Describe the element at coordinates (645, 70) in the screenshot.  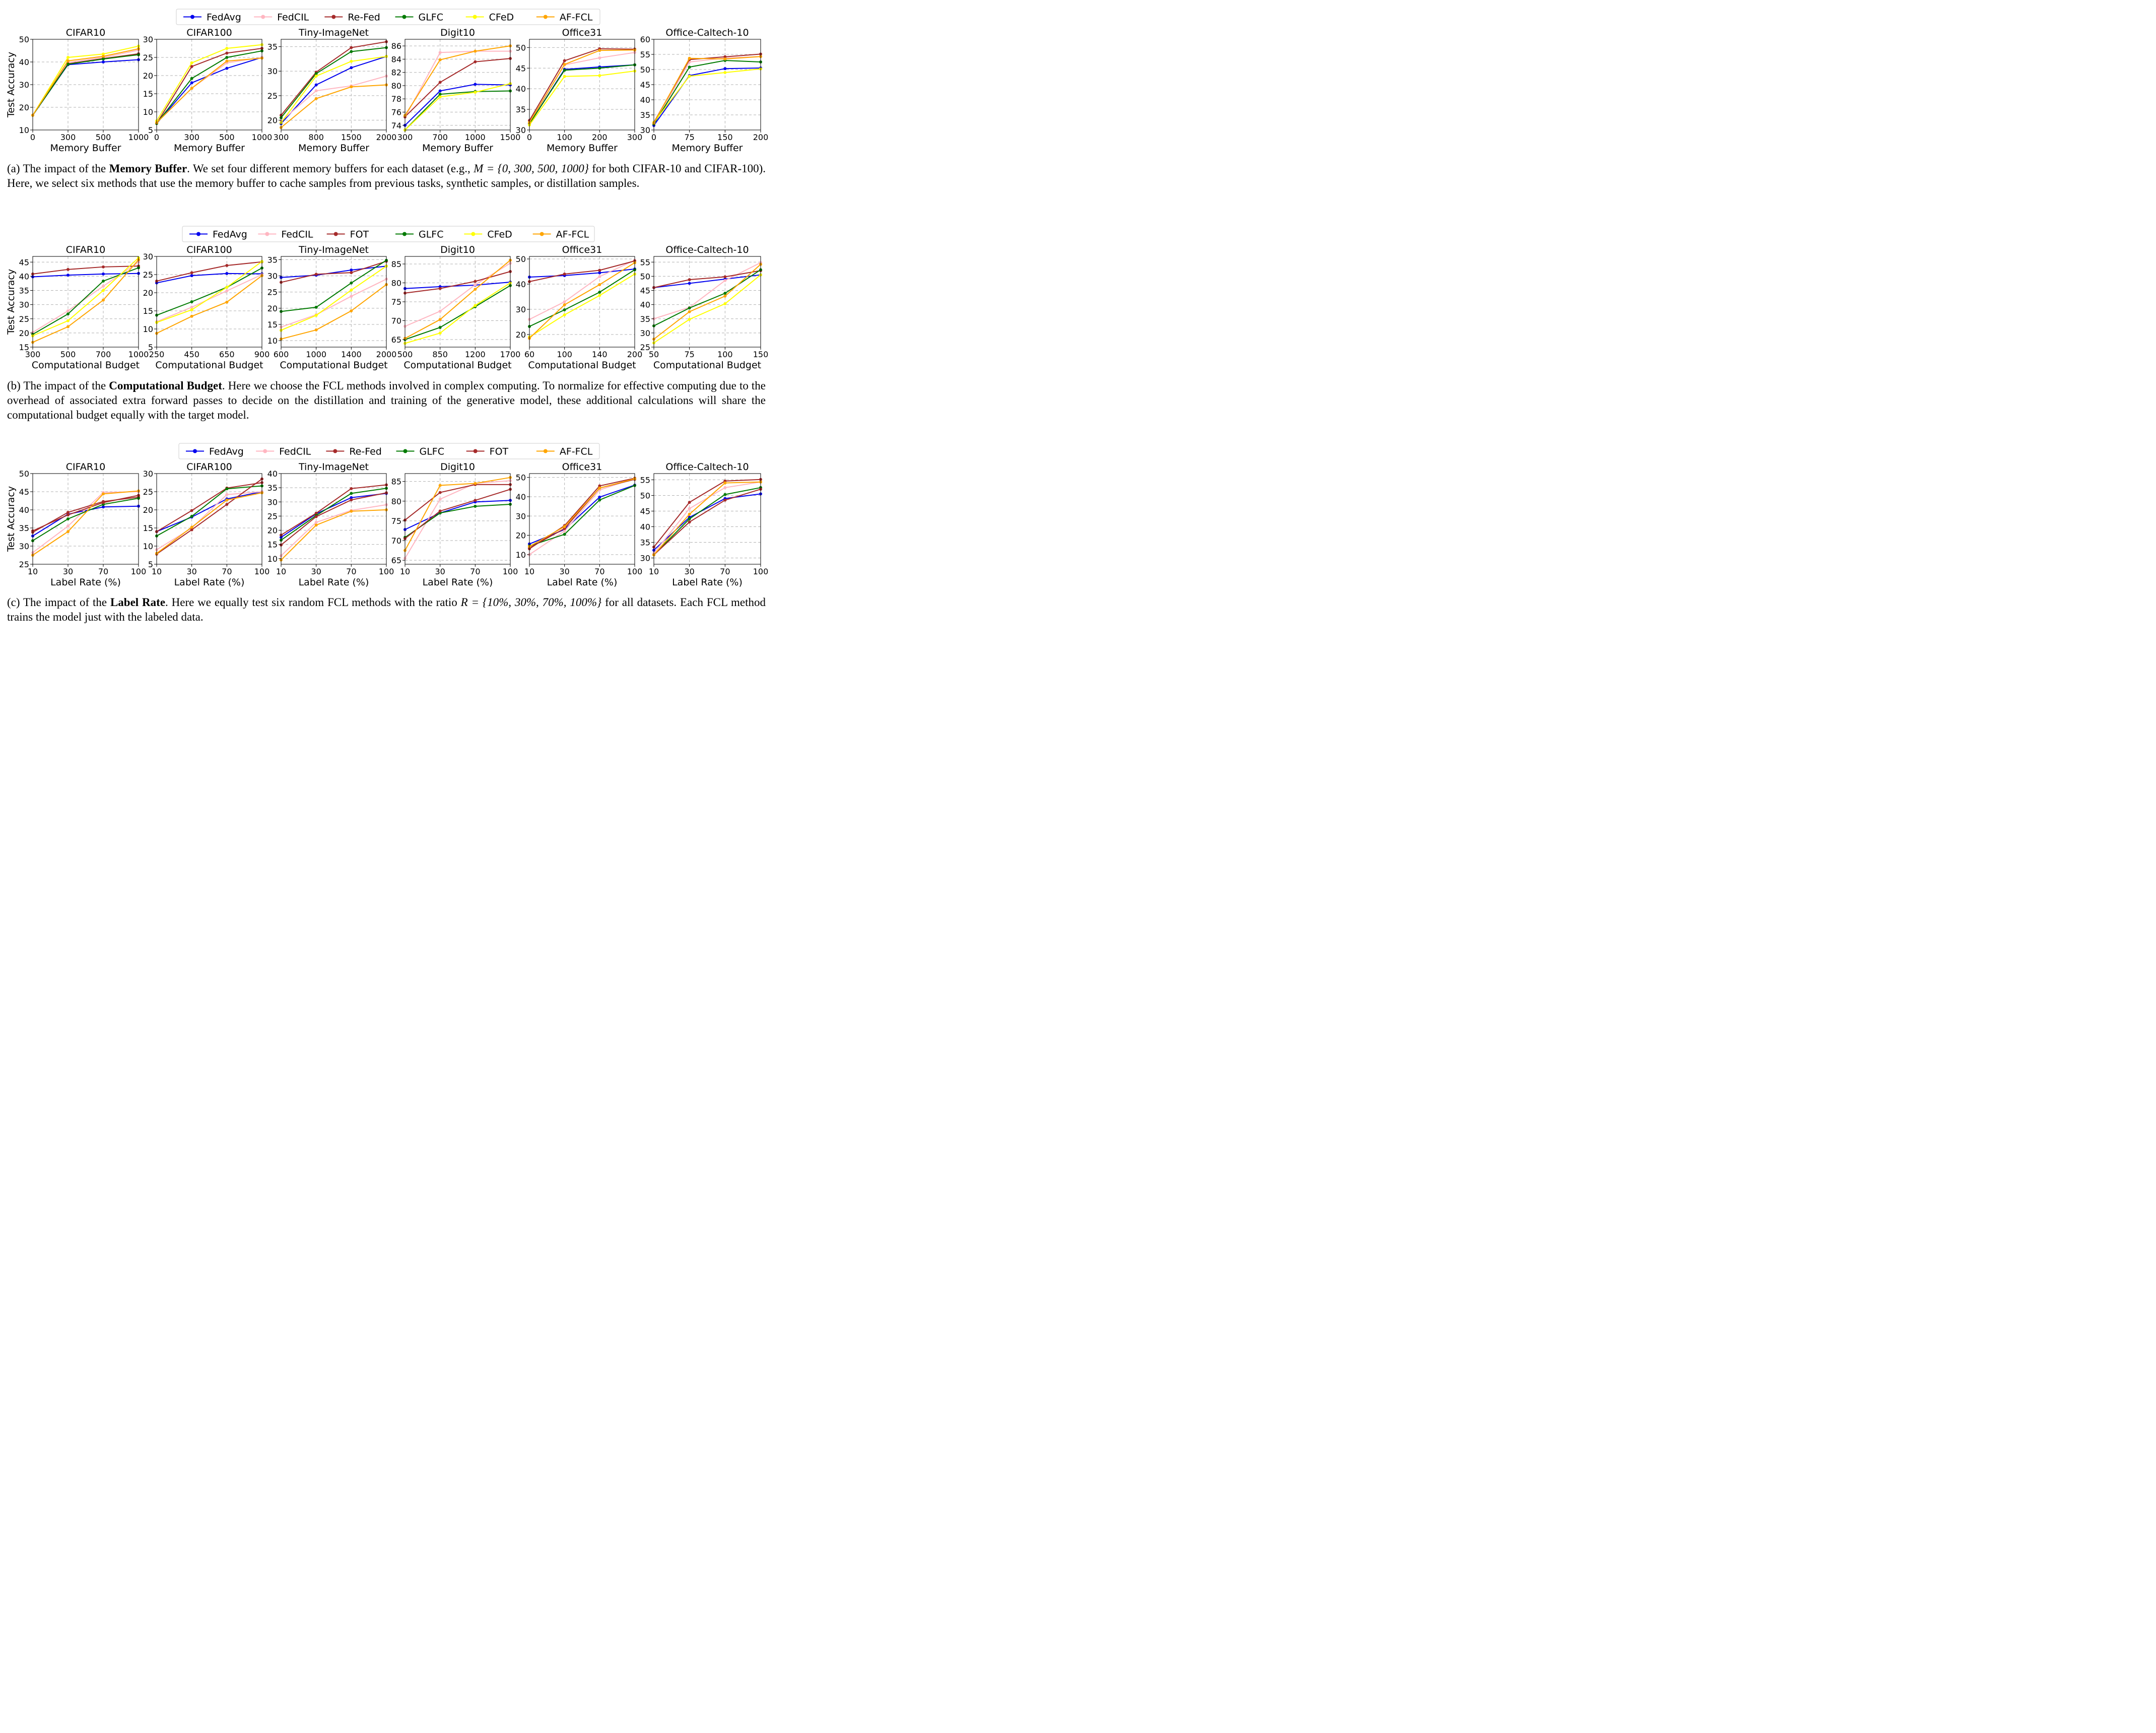
I see `y-tick-label: 50` at that location.